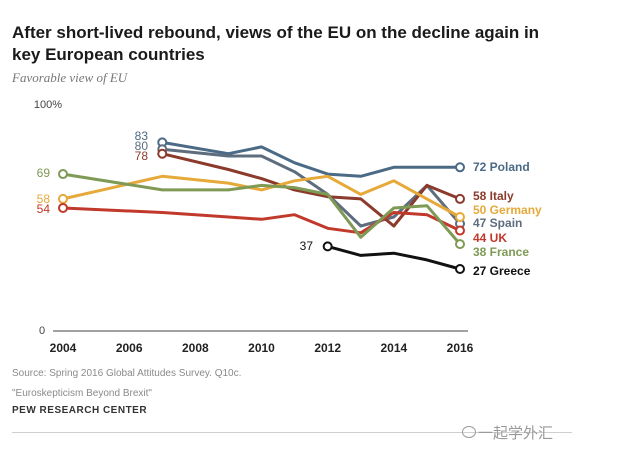 The width and height of the screenshot is (630, 463). I want to click on series-end-label: 44 UK, so click(490, 238).